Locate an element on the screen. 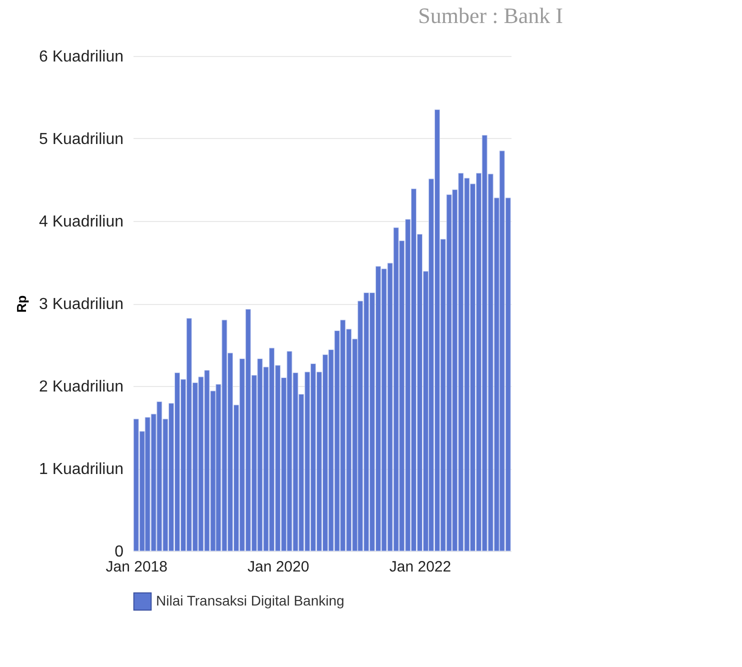 The image size is (742, 667). text: Sumber : Bank I is located at coordinates (490, 15).